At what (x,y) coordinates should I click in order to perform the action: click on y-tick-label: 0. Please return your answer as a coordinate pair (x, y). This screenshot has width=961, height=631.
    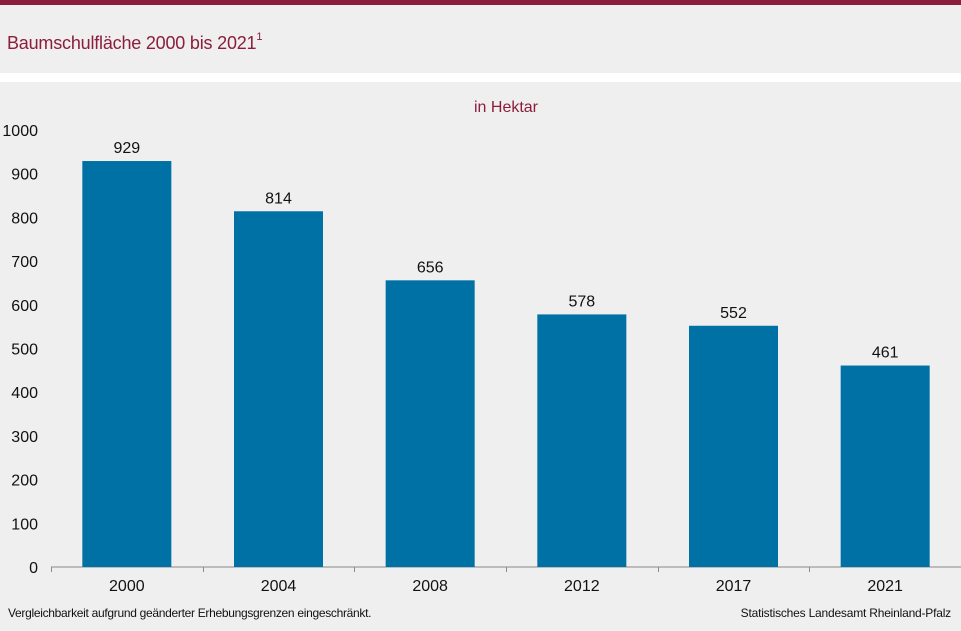
    Looking at the image, I should click on (33, 568).